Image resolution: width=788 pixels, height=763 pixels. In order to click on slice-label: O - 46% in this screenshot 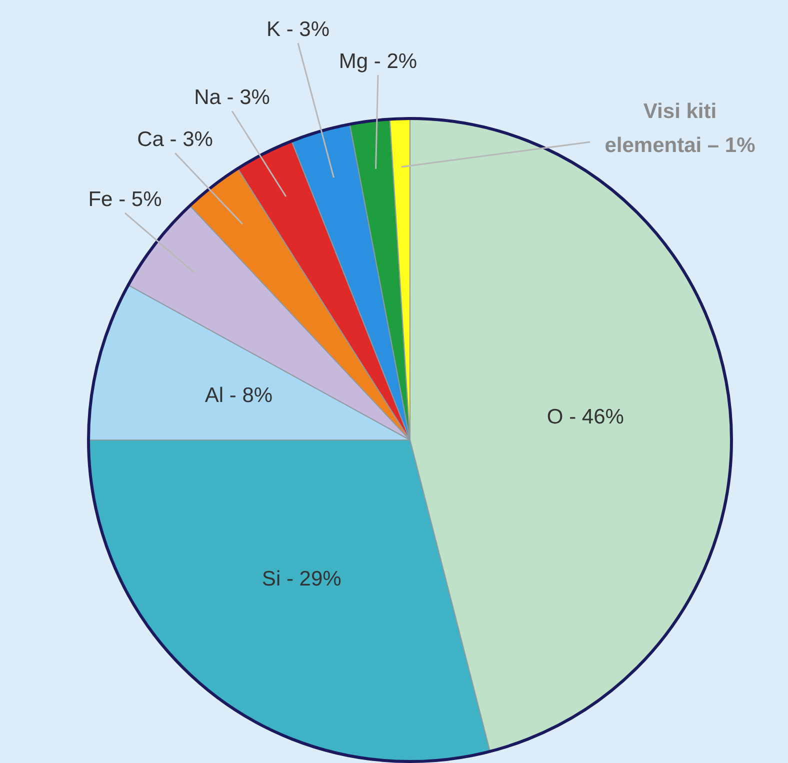, I will do `click(585, 417)`.